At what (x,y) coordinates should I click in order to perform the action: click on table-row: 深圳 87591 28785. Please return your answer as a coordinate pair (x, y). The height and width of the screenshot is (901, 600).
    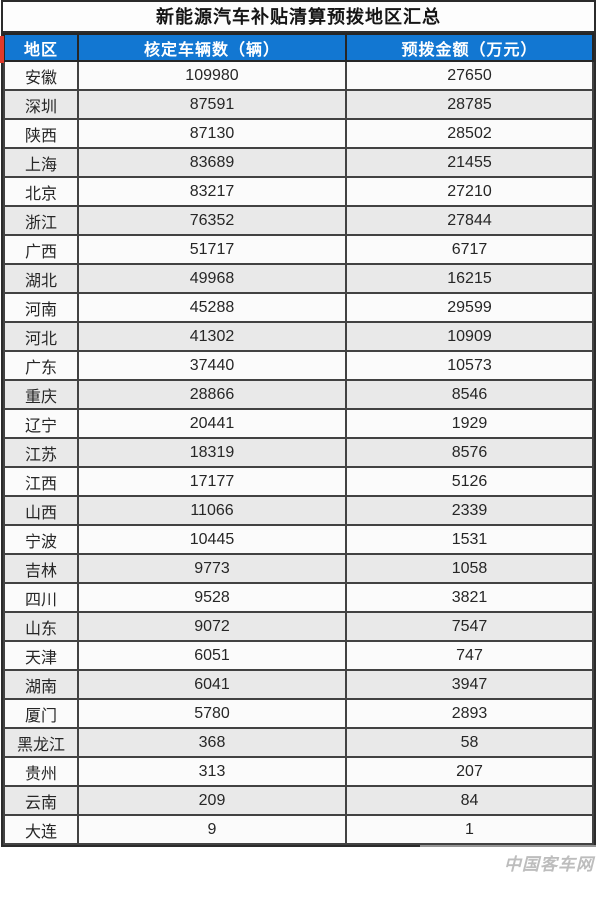
    Looking at the image, I should click on (298, 104).